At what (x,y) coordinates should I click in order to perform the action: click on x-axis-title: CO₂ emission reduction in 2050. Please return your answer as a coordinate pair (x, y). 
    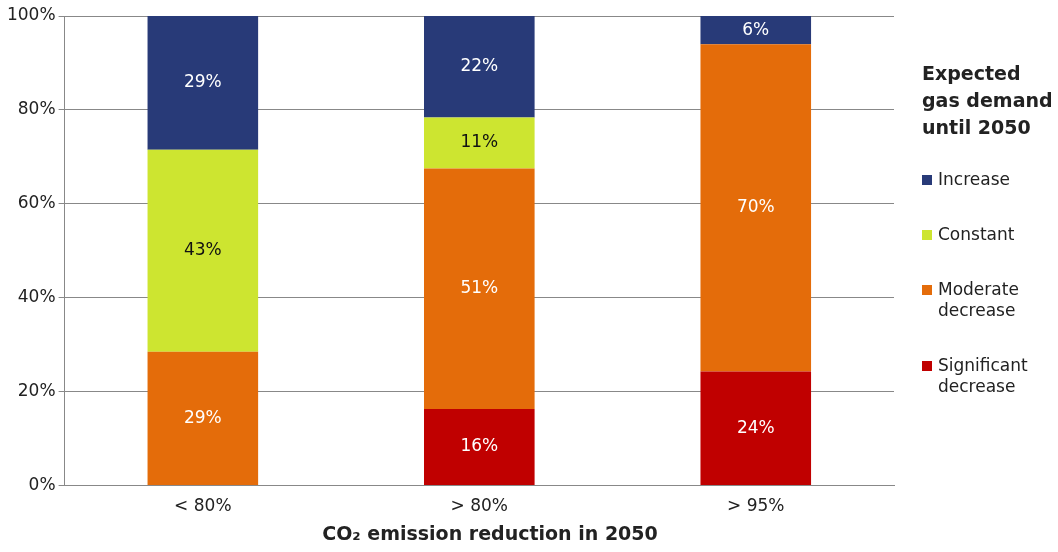
    Looking at the image, I should click on (490, 533).